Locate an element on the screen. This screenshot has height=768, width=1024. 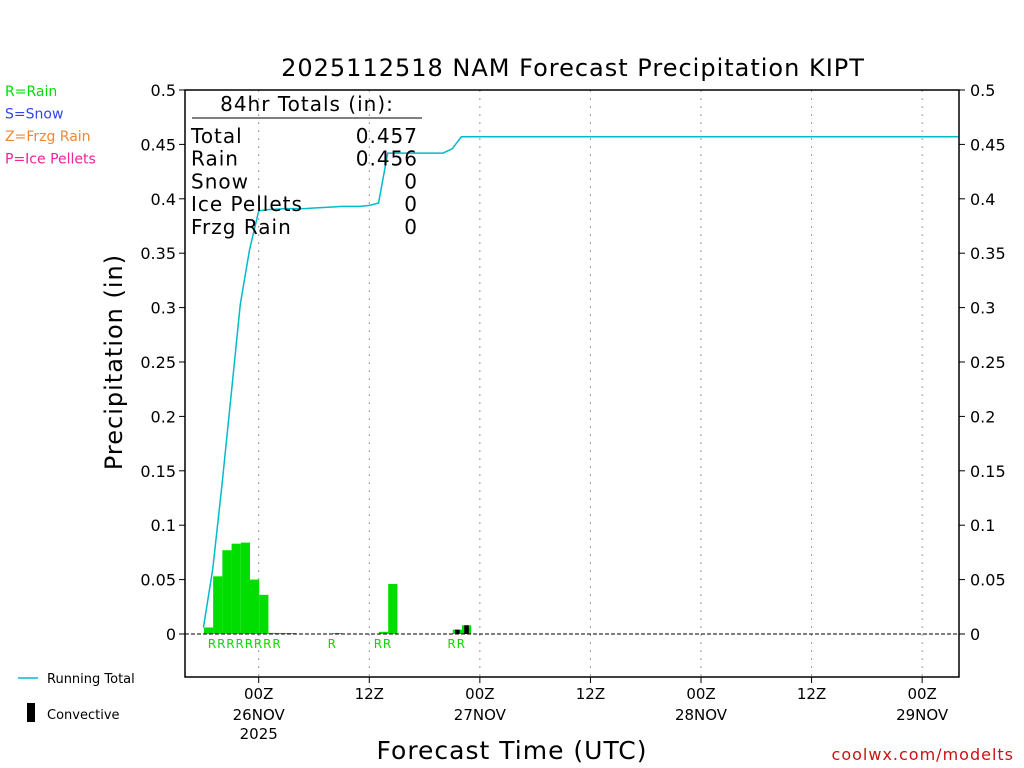
x-tick-label-4: 00Z is located at coordinates (700, 694).